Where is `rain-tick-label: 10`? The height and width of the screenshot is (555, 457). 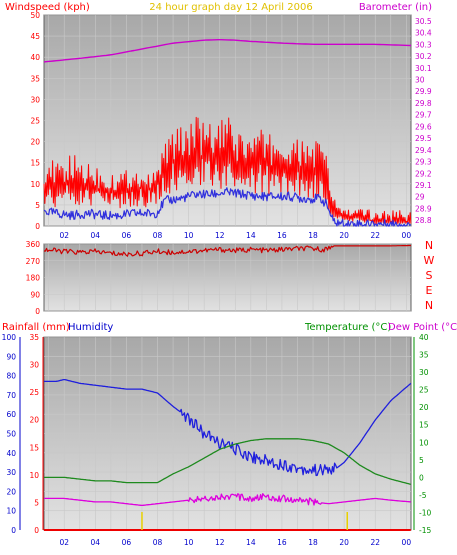 rain-tick-label: 10 is located at coordinates (34, 475).